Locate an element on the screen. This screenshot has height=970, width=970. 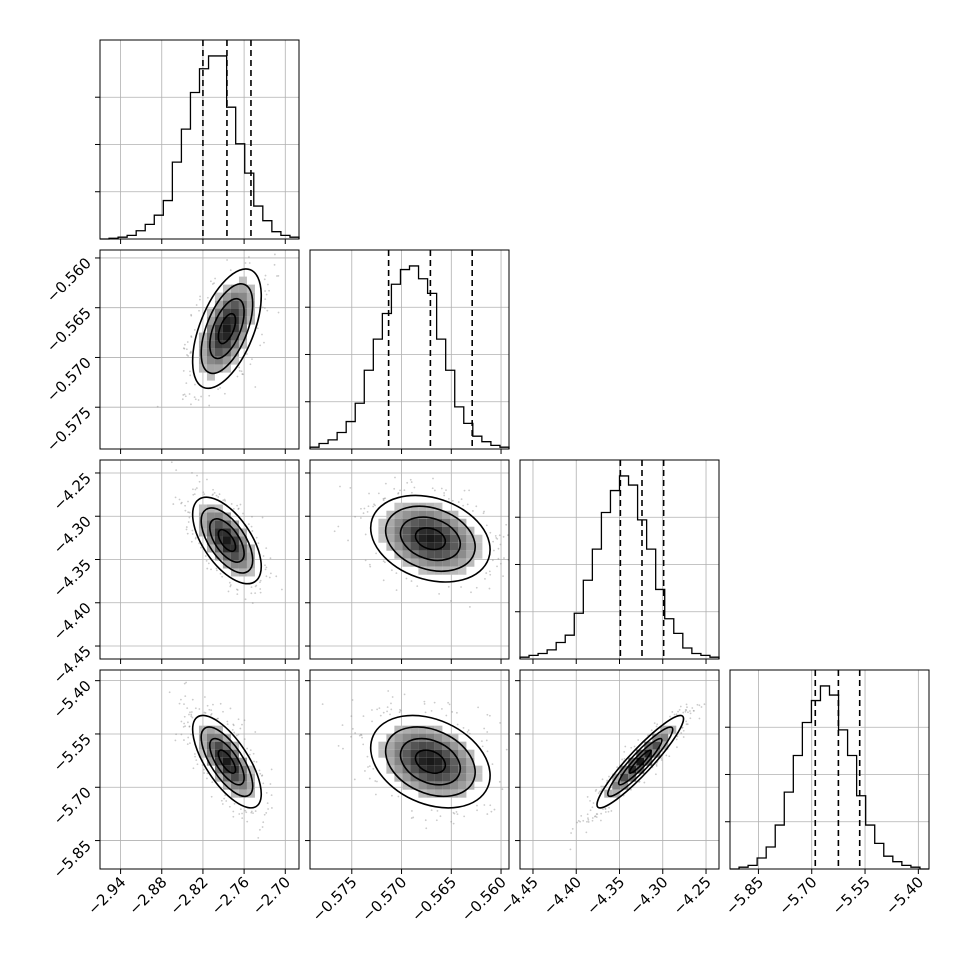
y-tick-label: −5.40 is located at coordinates (72, 699).